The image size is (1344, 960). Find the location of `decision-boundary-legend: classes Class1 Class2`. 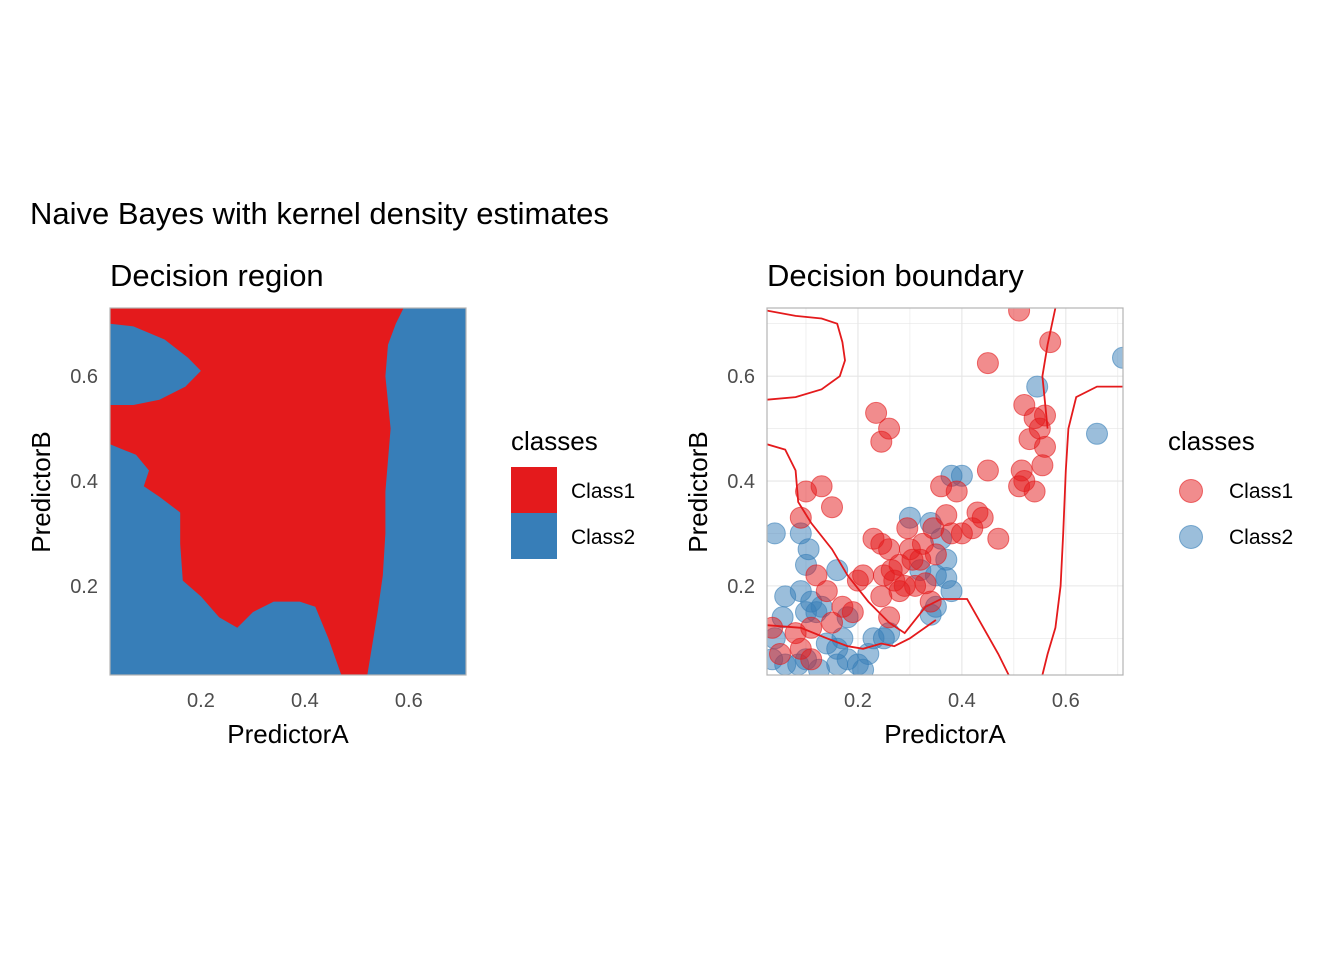

decision-boundary-legend: classes Class1 Class2 is located at coordinates (1230, 487).